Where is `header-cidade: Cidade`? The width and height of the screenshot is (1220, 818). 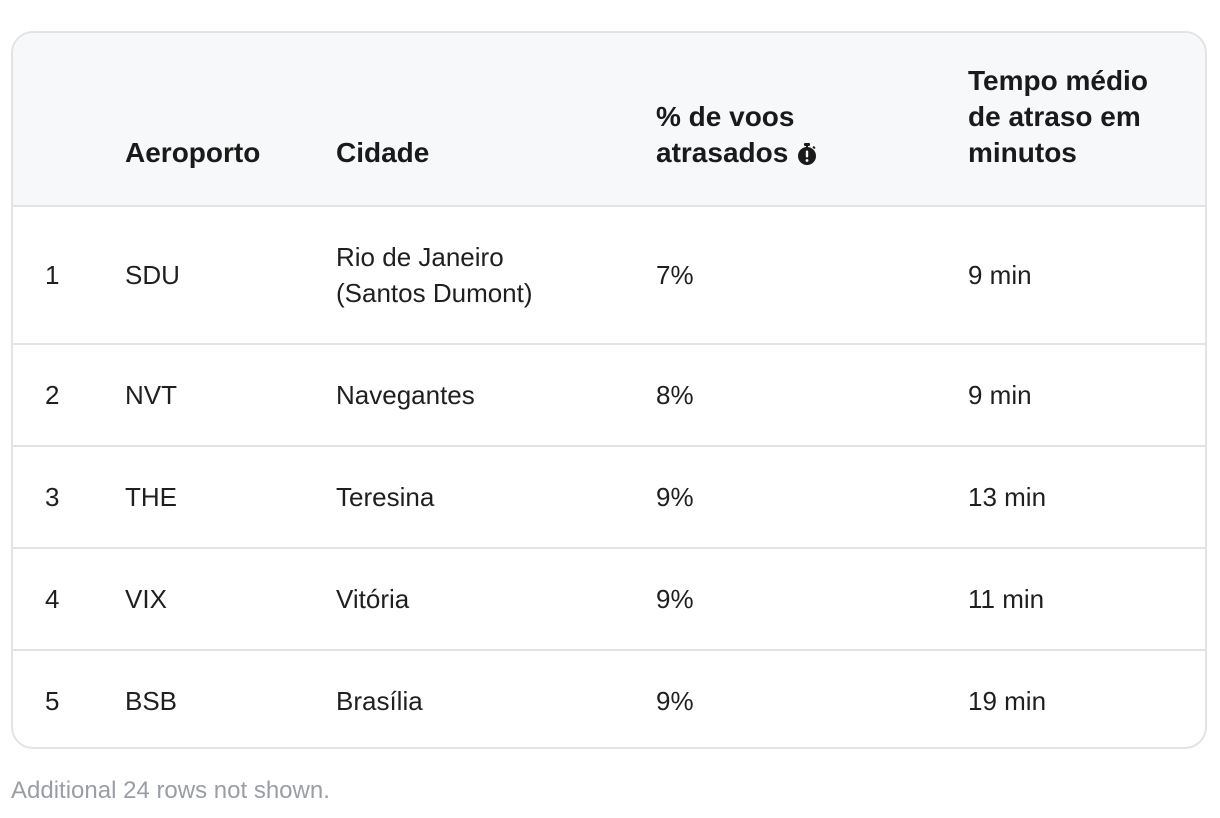 header-cidade: Cidade is located at coordinates (382, 153).